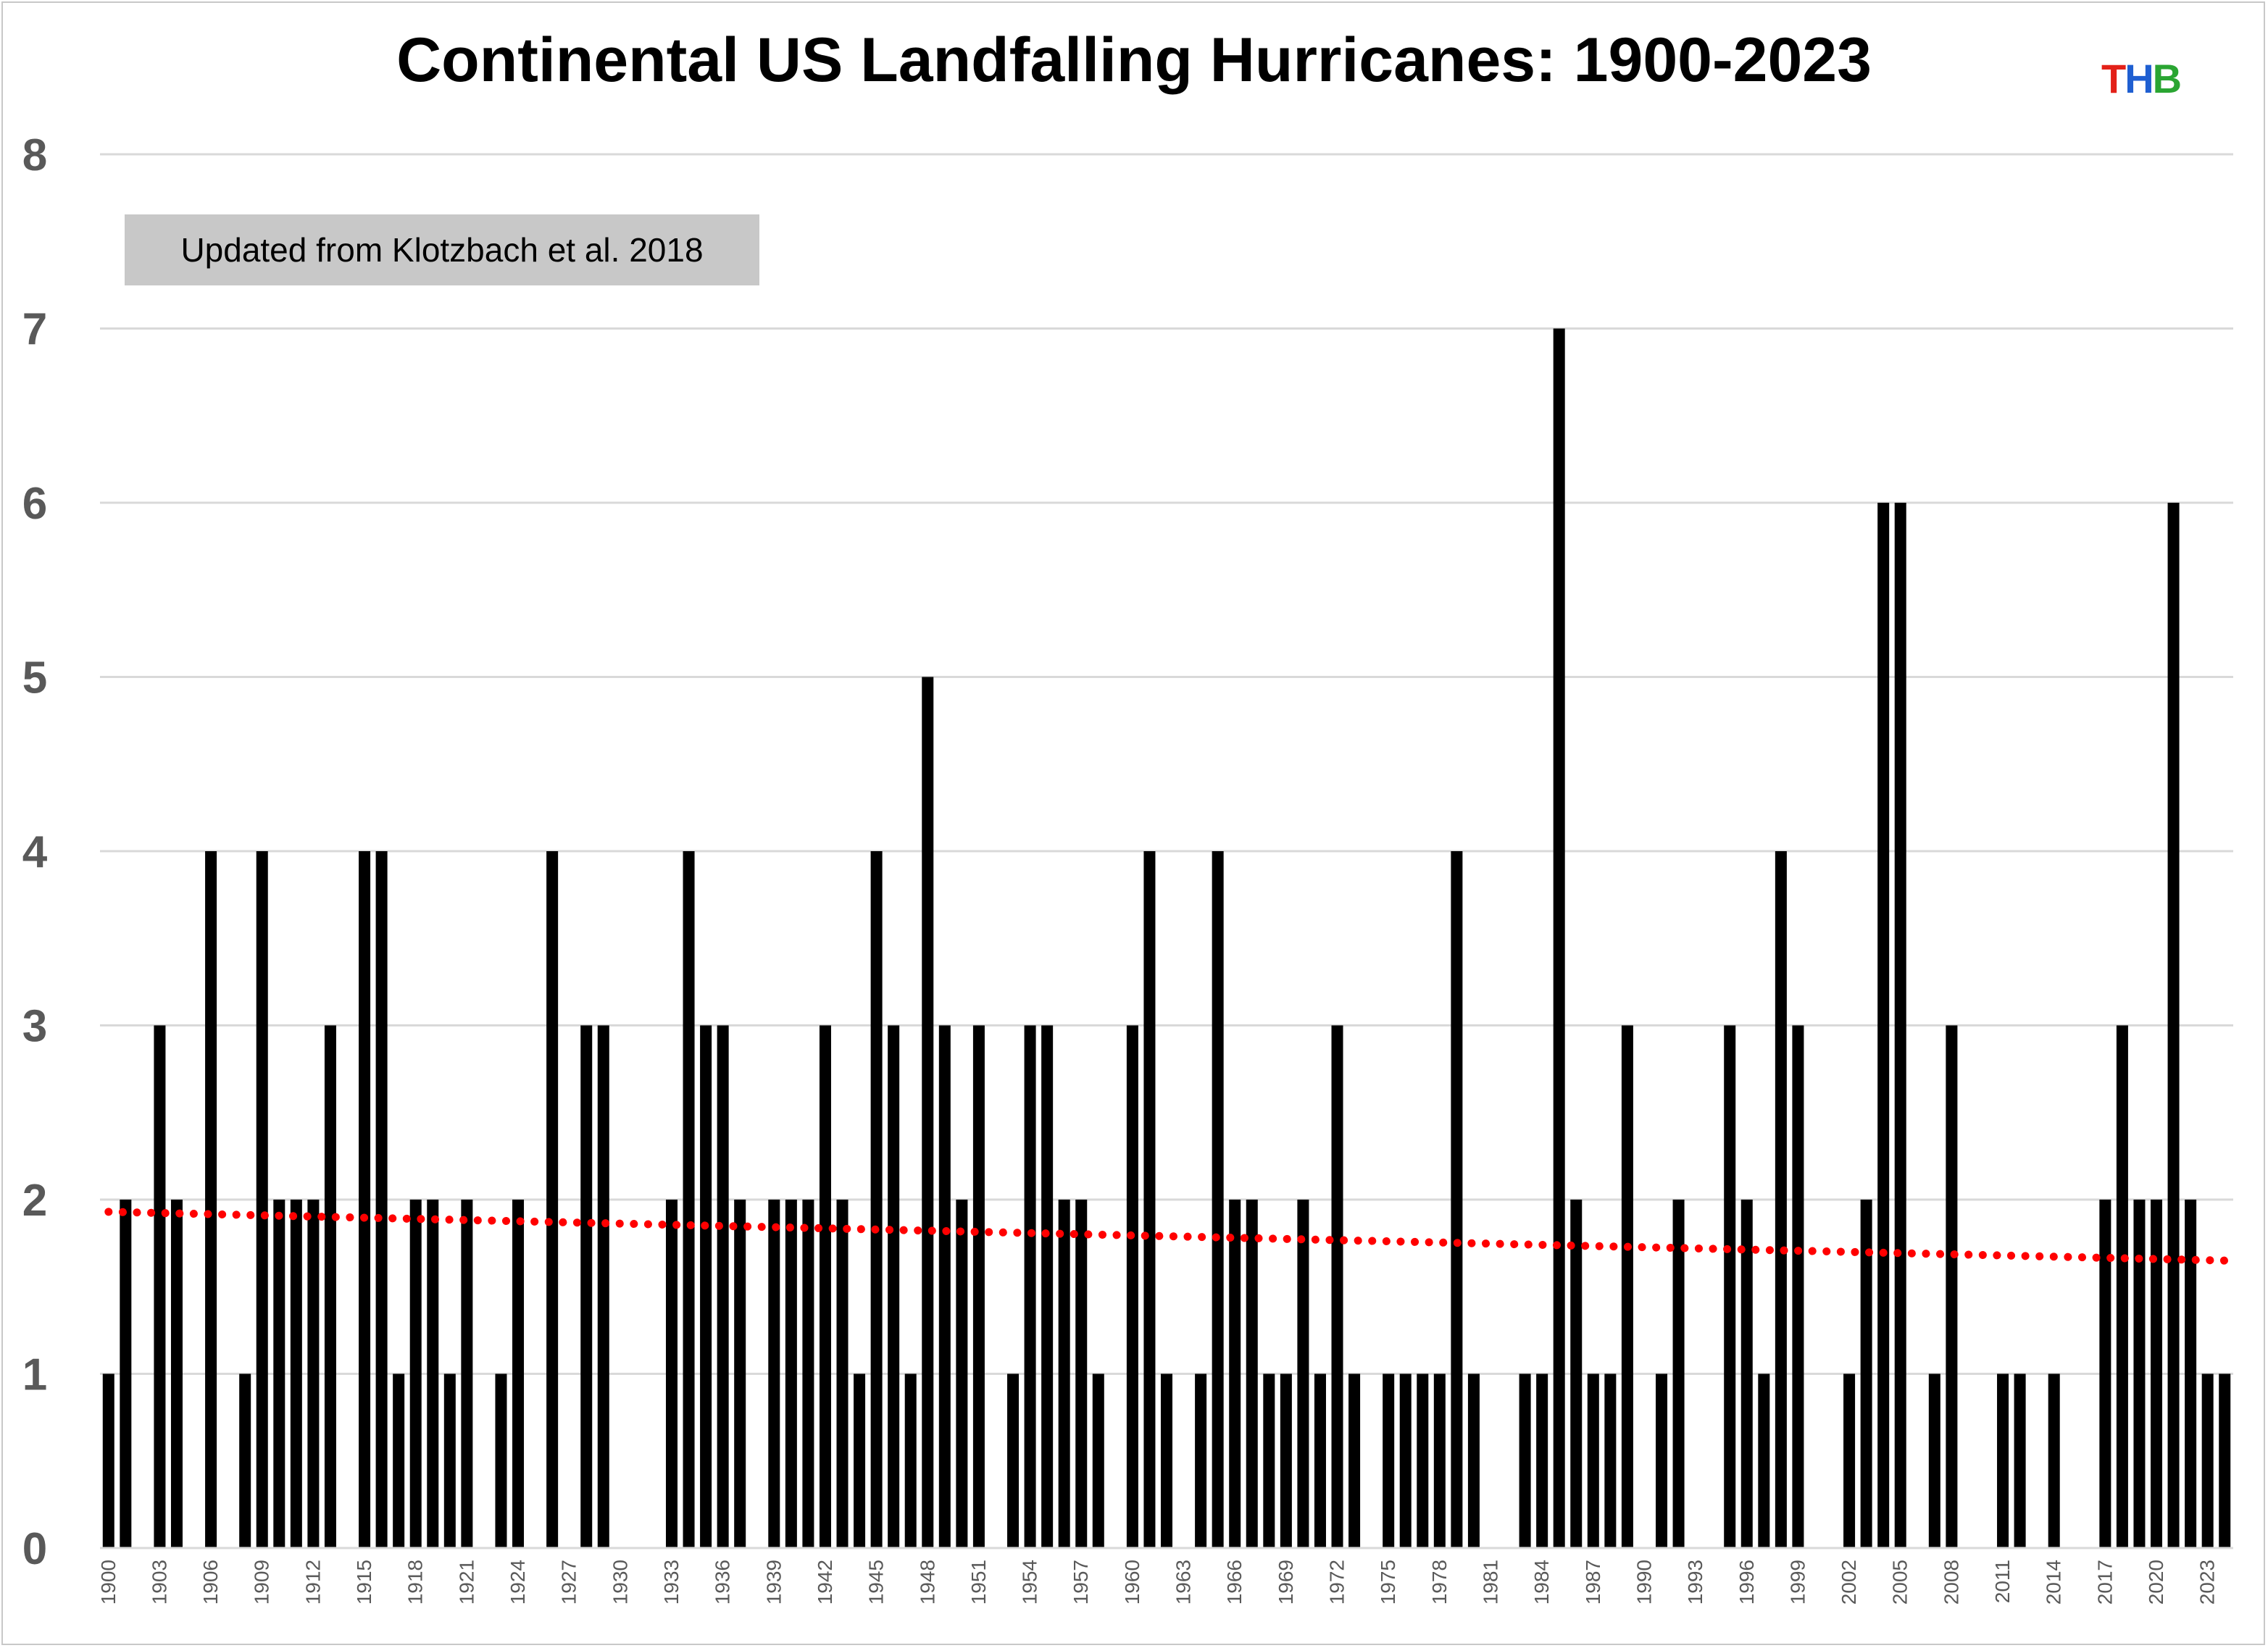  What do you see at coordinates (774, 1374) in the screenshot?
I see `bar-1939` at bounding box center [774, 1374].